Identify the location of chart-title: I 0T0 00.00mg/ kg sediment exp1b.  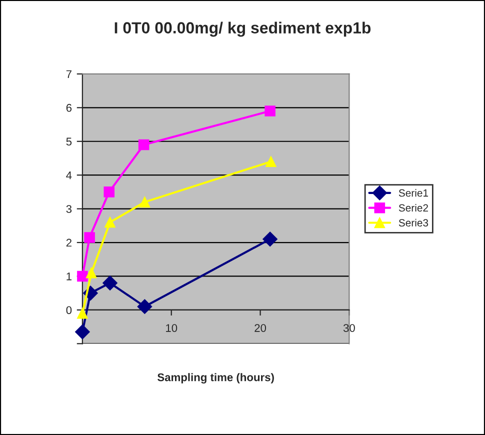
(242, 29).